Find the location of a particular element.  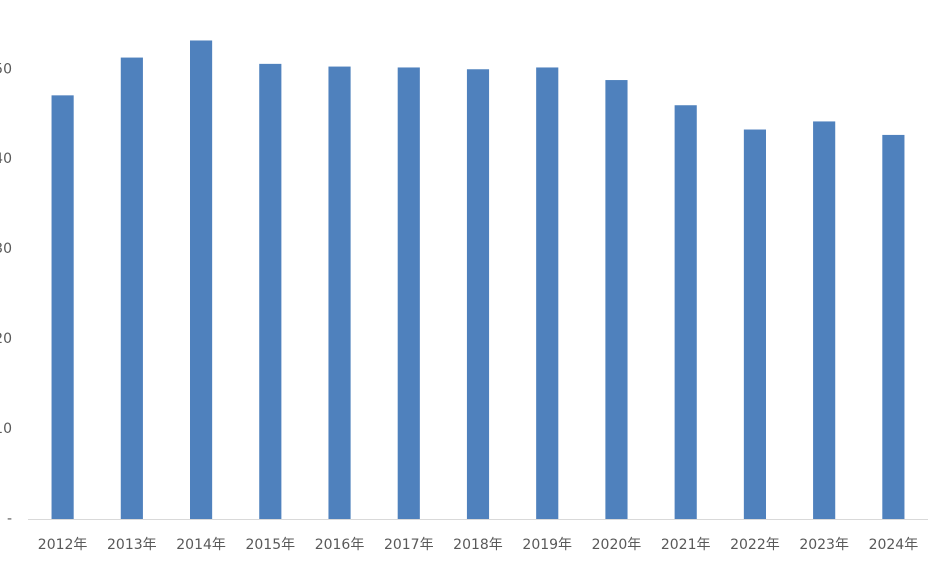

x-tick-label: 2018年 is located at coordinates (478, 545).